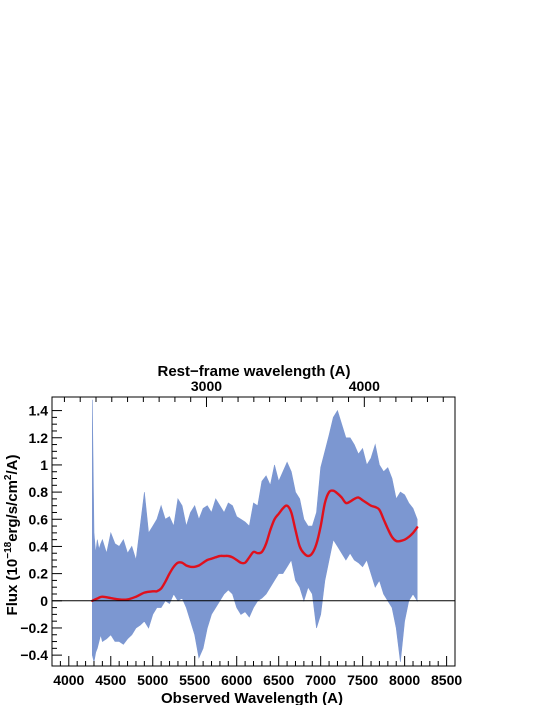 This screenshot has width=545, height=705. I want to click on y-axis-title-exp2: 2, so click(8, 477).